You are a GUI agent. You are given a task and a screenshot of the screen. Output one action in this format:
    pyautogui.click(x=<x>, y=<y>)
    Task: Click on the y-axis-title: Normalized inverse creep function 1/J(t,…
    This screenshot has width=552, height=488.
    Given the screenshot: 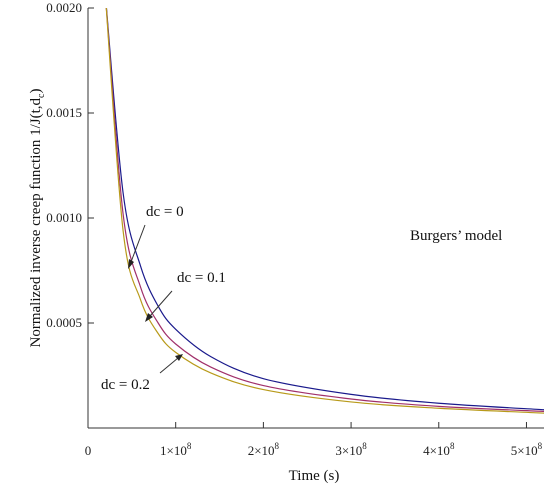 What is the action you would take?
    pyautogui.click(x=37, y=218)
    